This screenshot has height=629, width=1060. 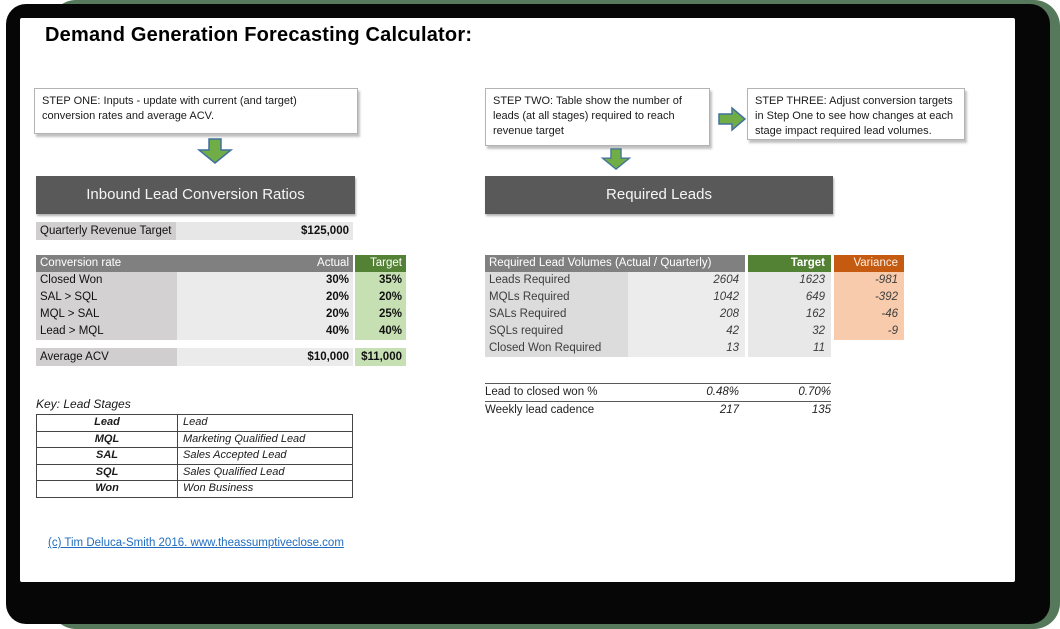 What do you see at coordinates (234, 471) in the screenshot?
I see `key-full: Sales Qualified Lead` at bounding box center [234, 471].